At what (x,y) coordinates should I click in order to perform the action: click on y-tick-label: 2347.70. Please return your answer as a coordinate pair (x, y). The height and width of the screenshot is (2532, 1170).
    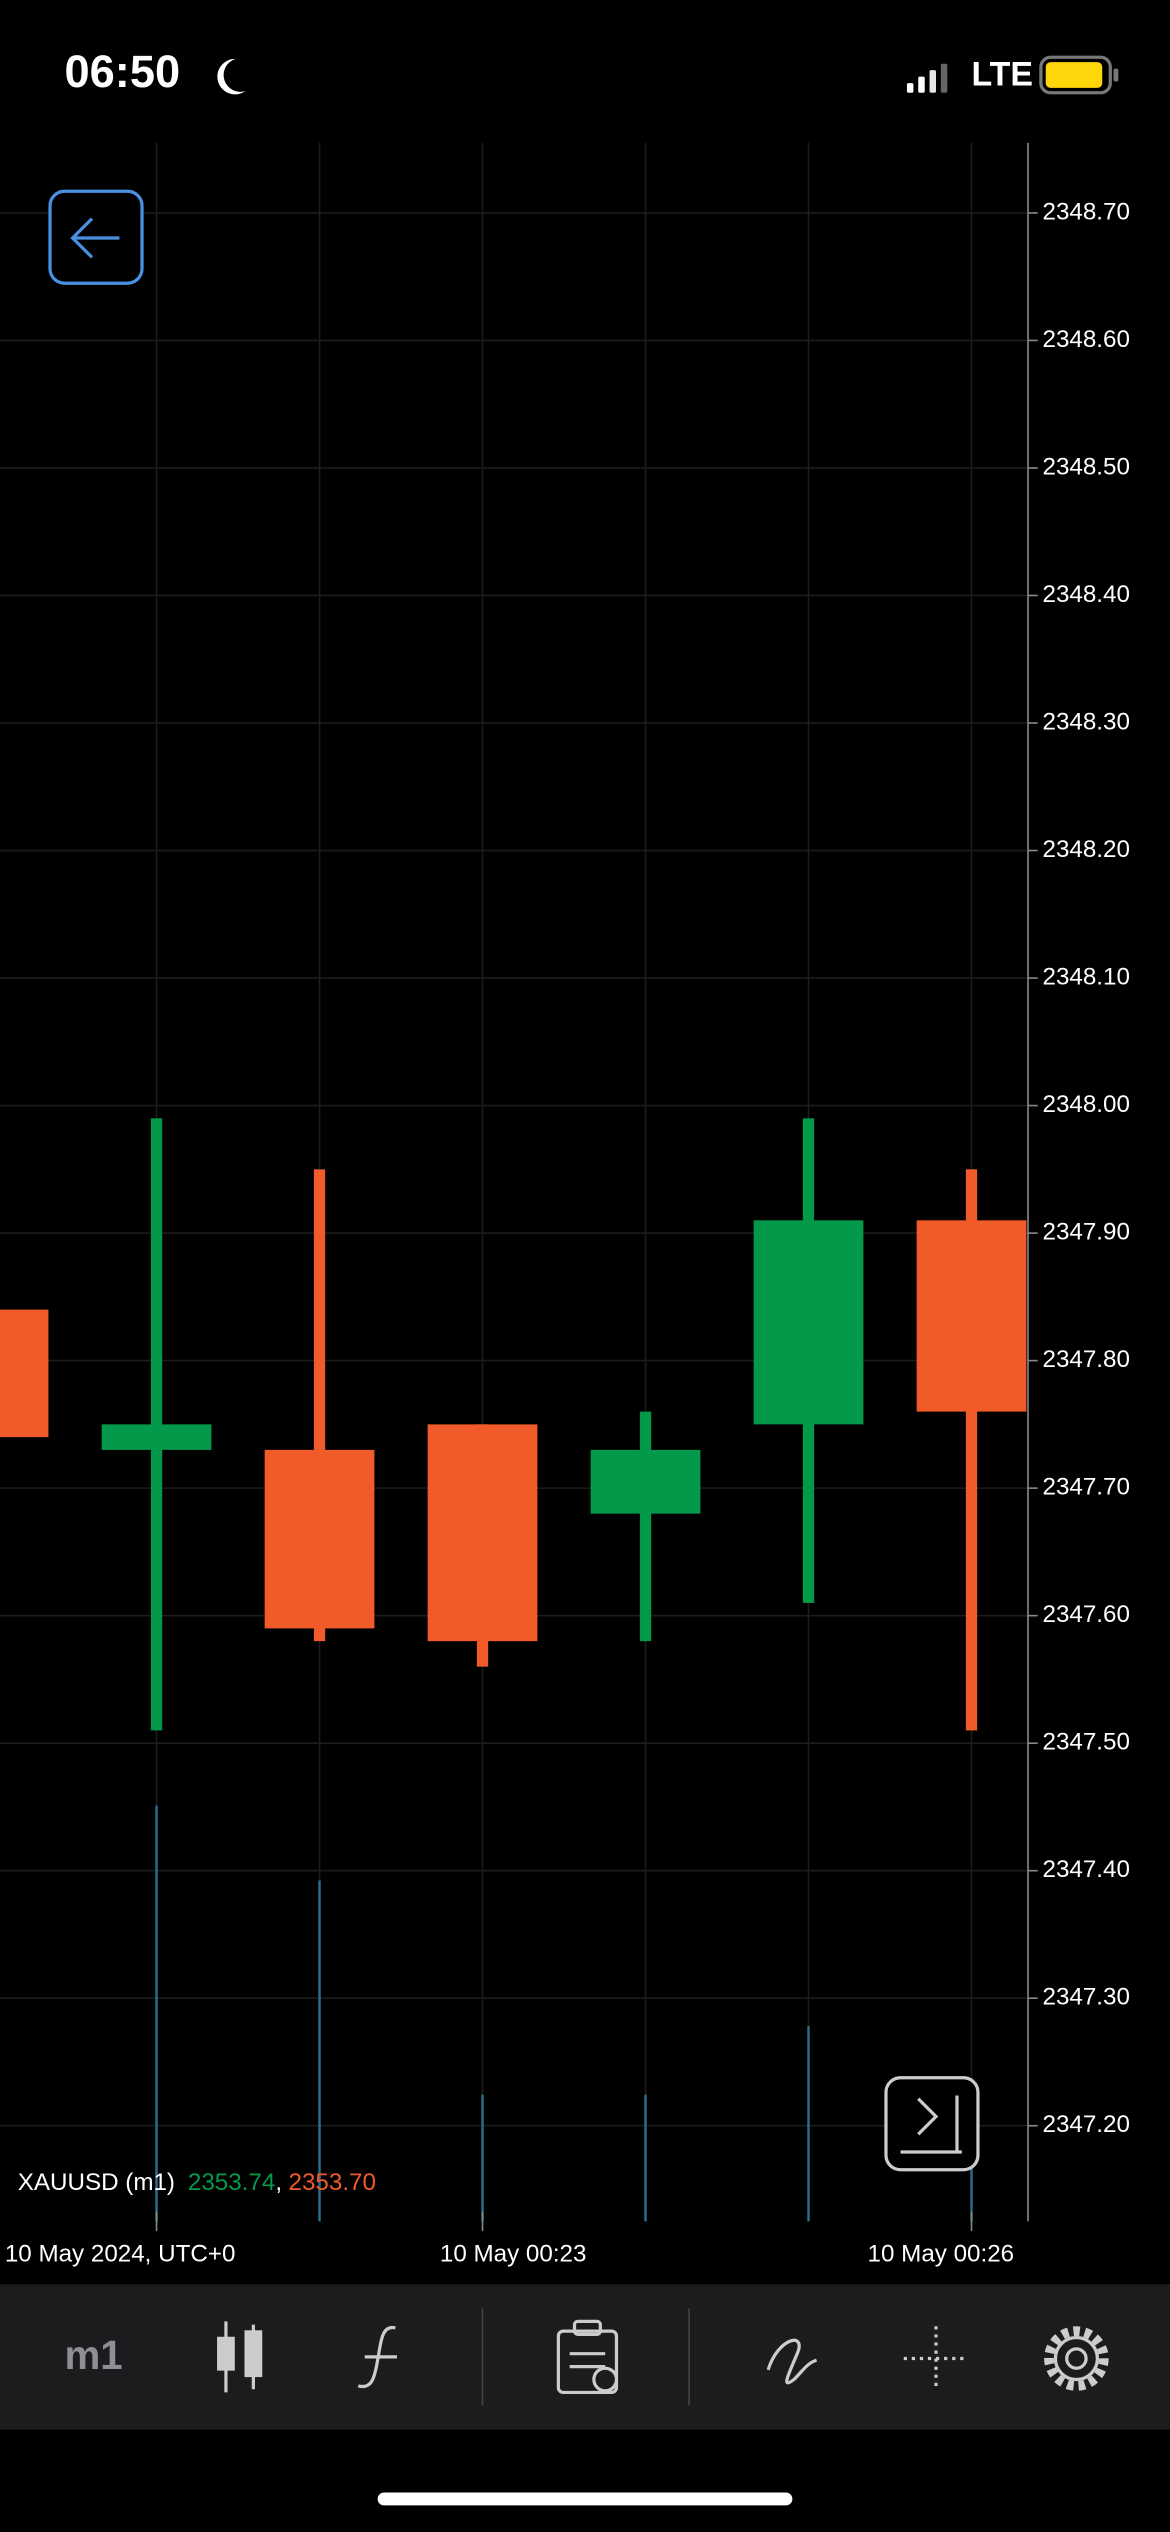
    Looking at the image, I should click on (1086, 1487).